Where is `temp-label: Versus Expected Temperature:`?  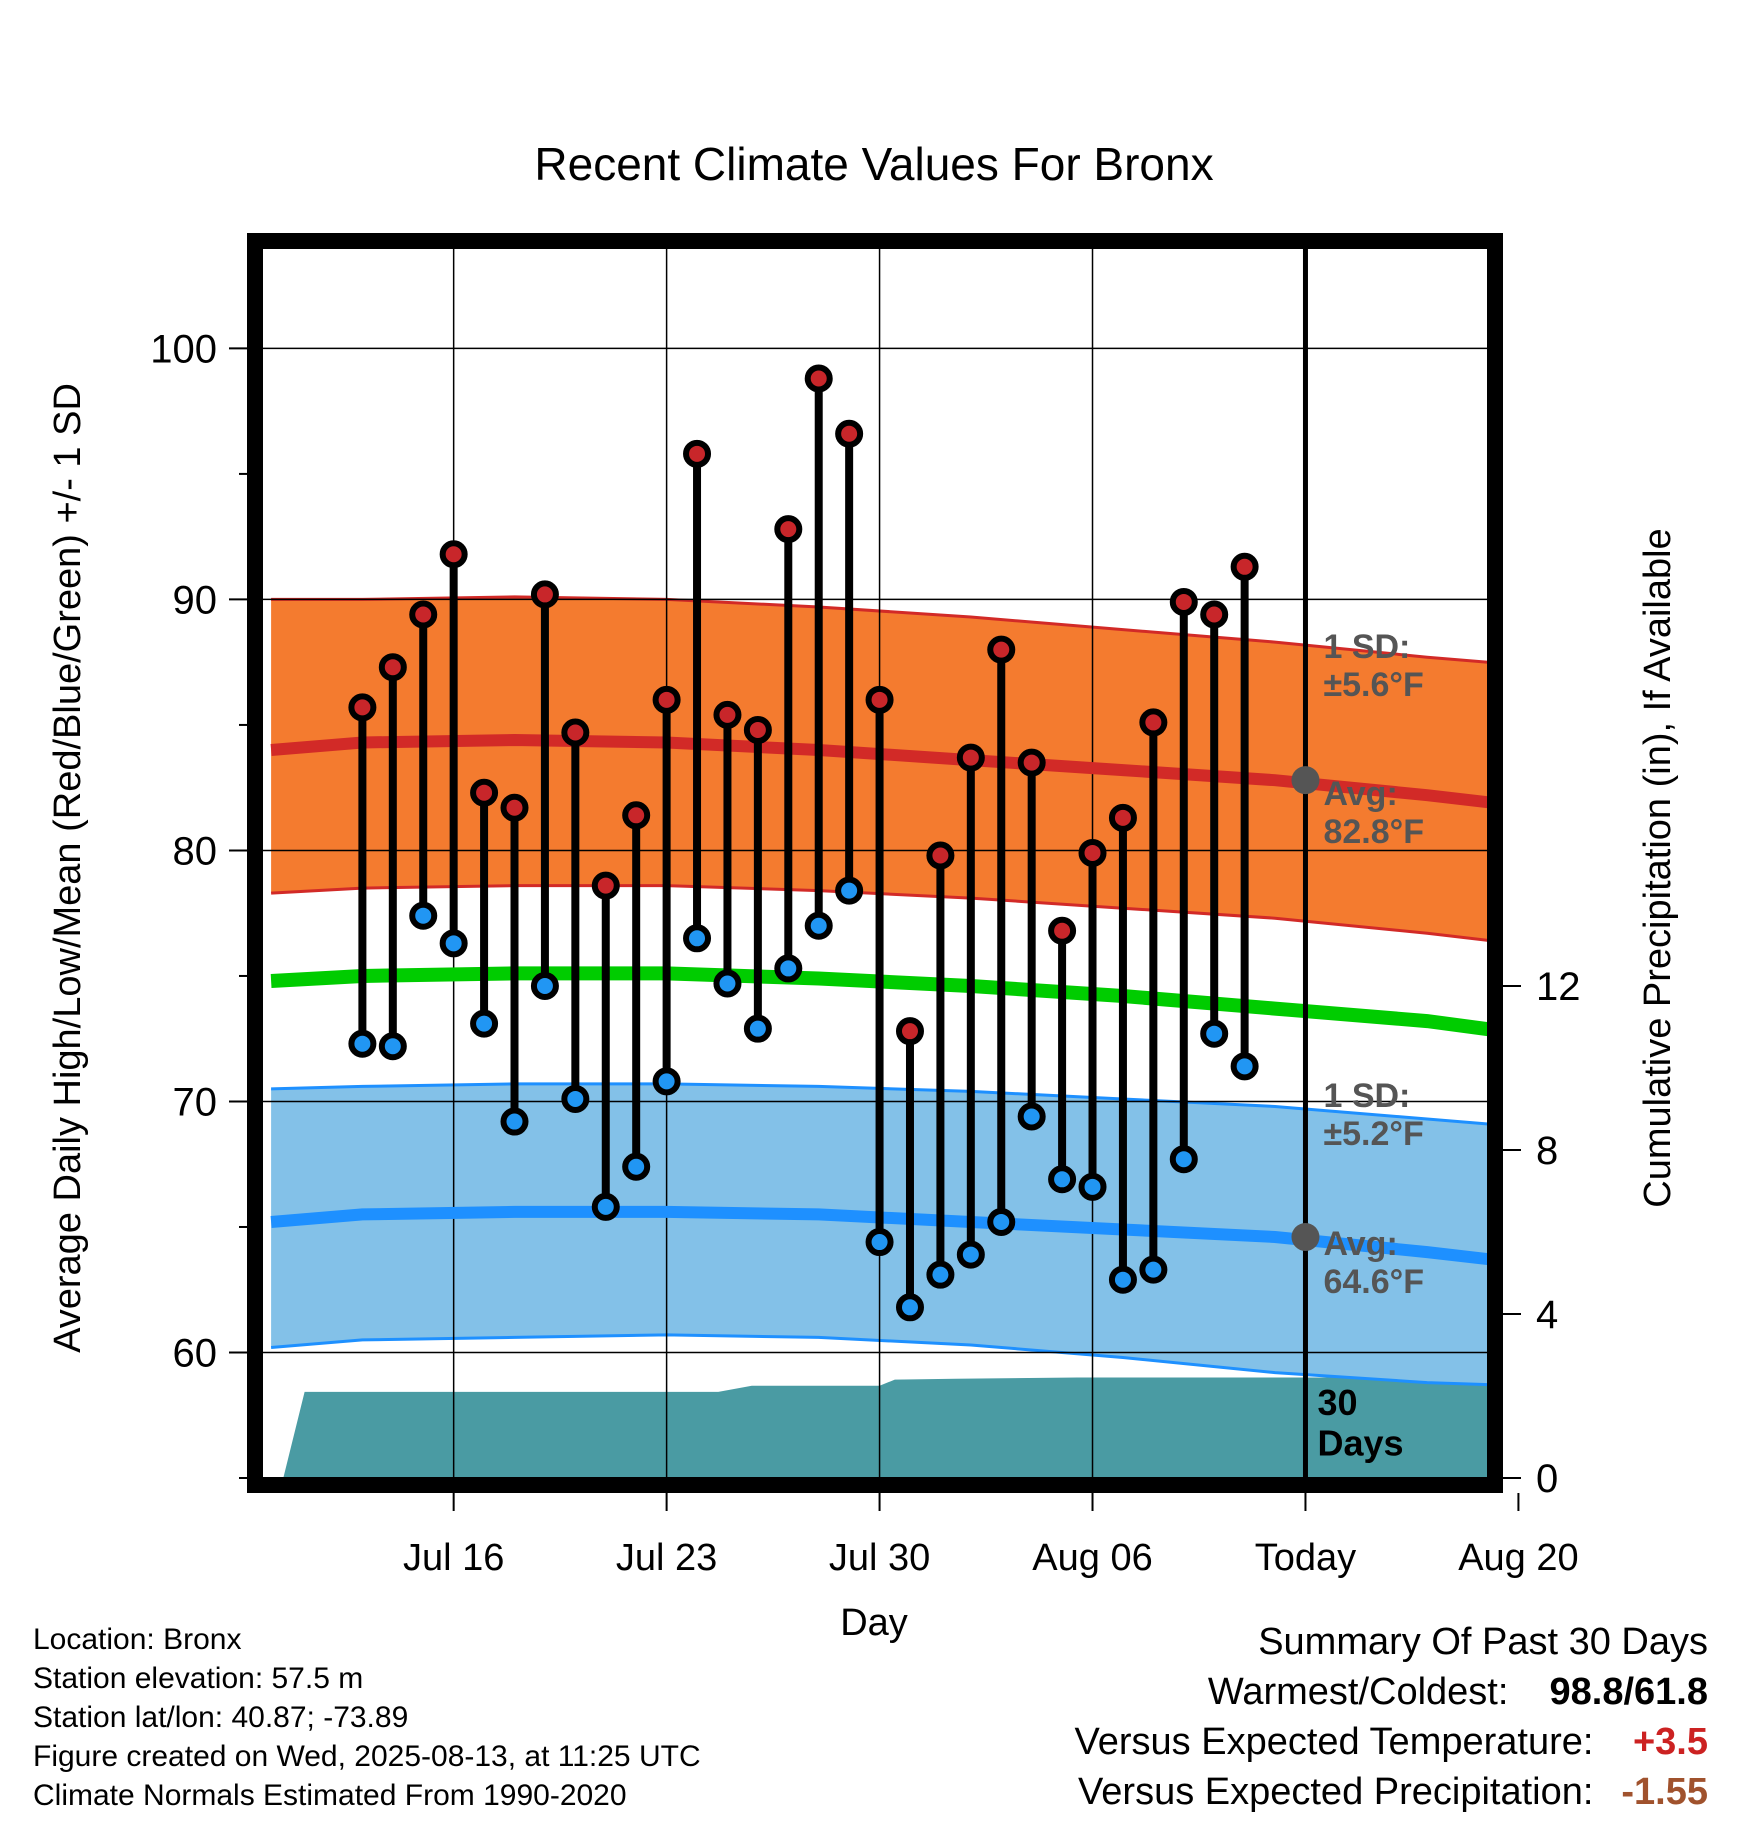
temp-label: Versus Expected Temperature: is located at coordinates (1334, 1742).